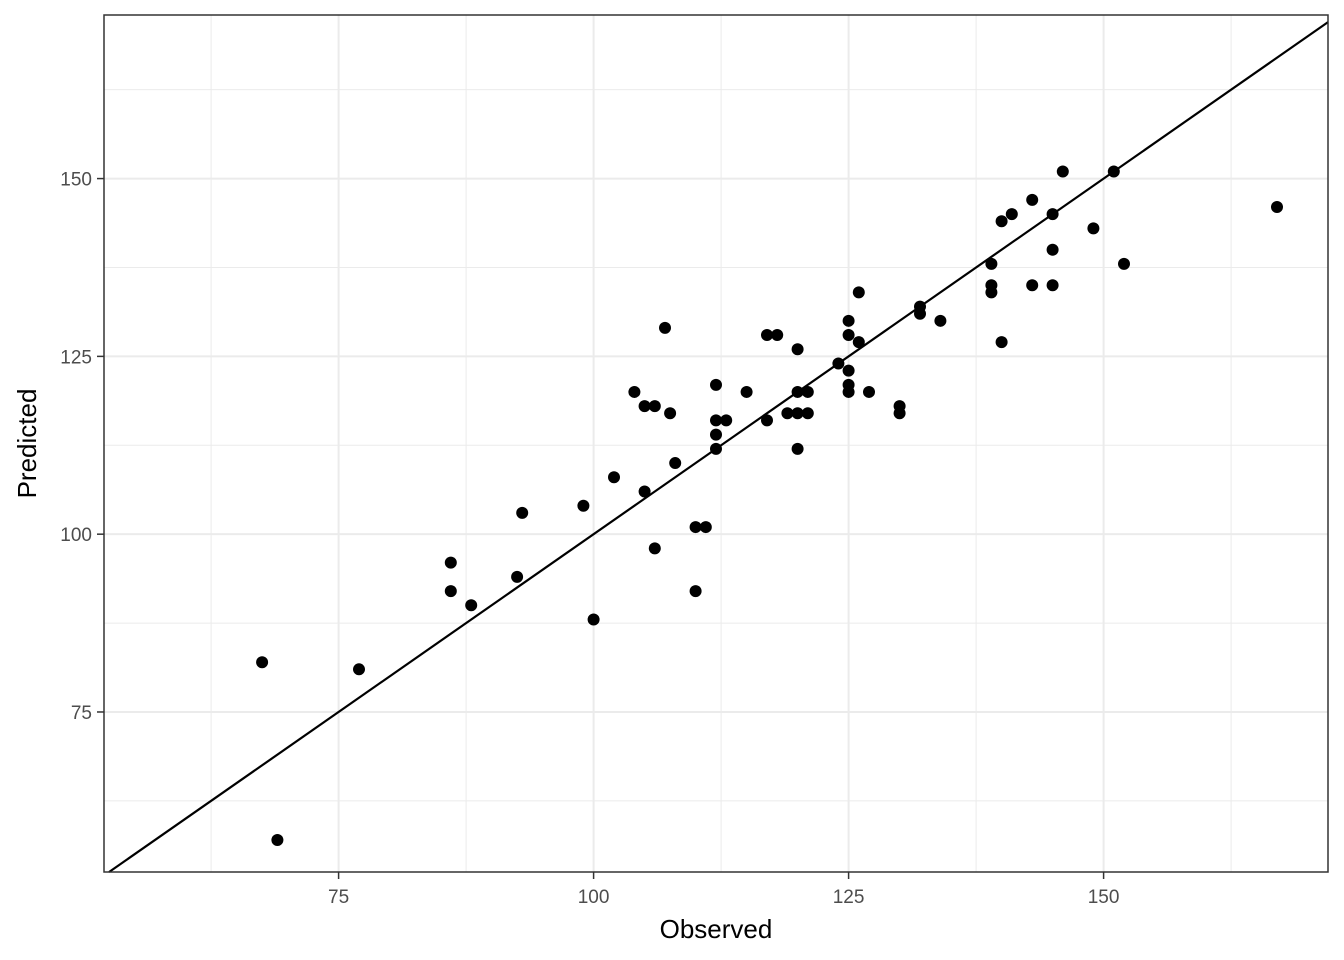 This screenshot has height=960, width=1344. Describe the element at coordinates (81, 713) in the screenshot. I see `y-tick-label: 75` at that location.